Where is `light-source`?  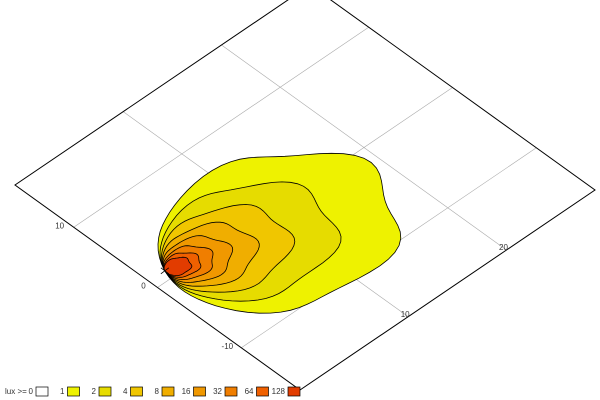 light-source is located at coordinates (165, 271).